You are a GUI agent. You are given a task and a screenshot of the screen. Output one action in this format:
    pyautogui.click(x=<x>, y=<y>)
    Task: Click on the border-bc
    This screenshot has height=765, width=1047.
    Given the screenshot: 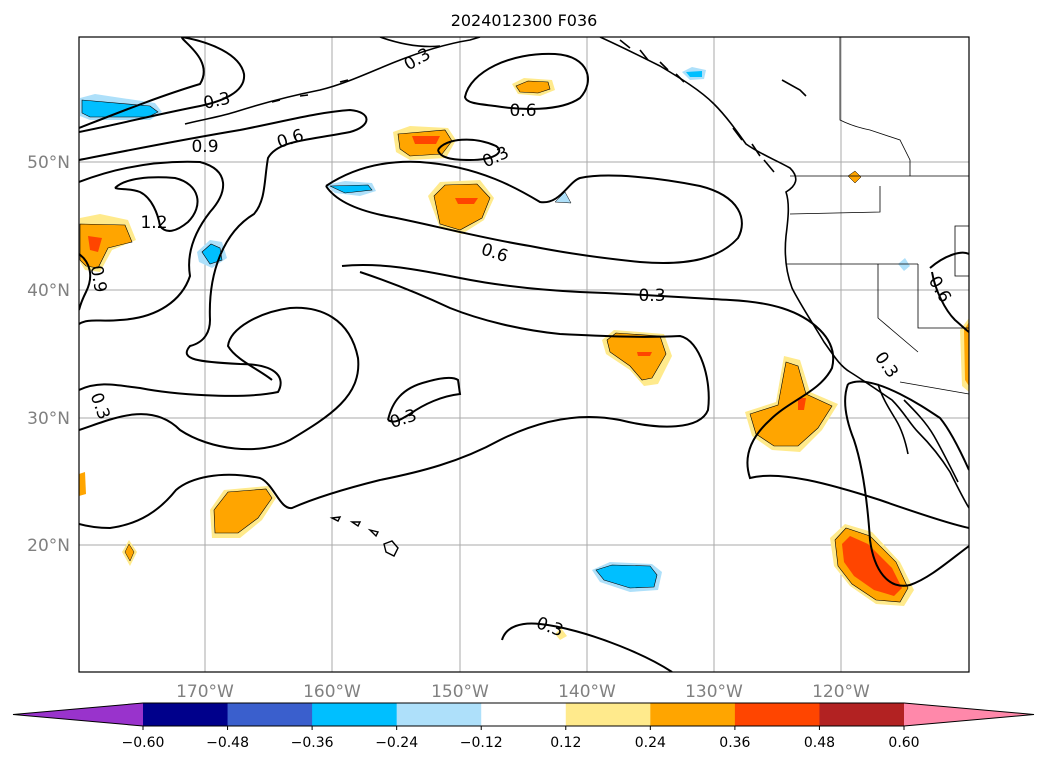 What is the action you would take?
    pyautogui.click(x=875, y=106)
    